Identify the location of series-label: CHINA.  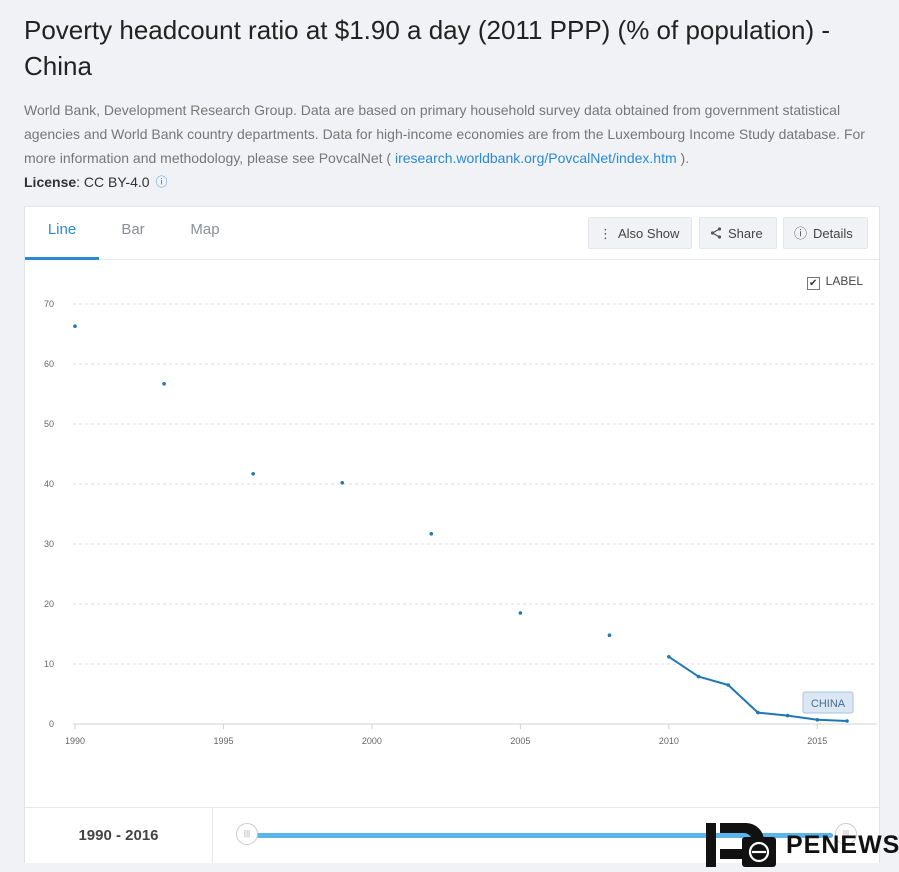
(828, 704).